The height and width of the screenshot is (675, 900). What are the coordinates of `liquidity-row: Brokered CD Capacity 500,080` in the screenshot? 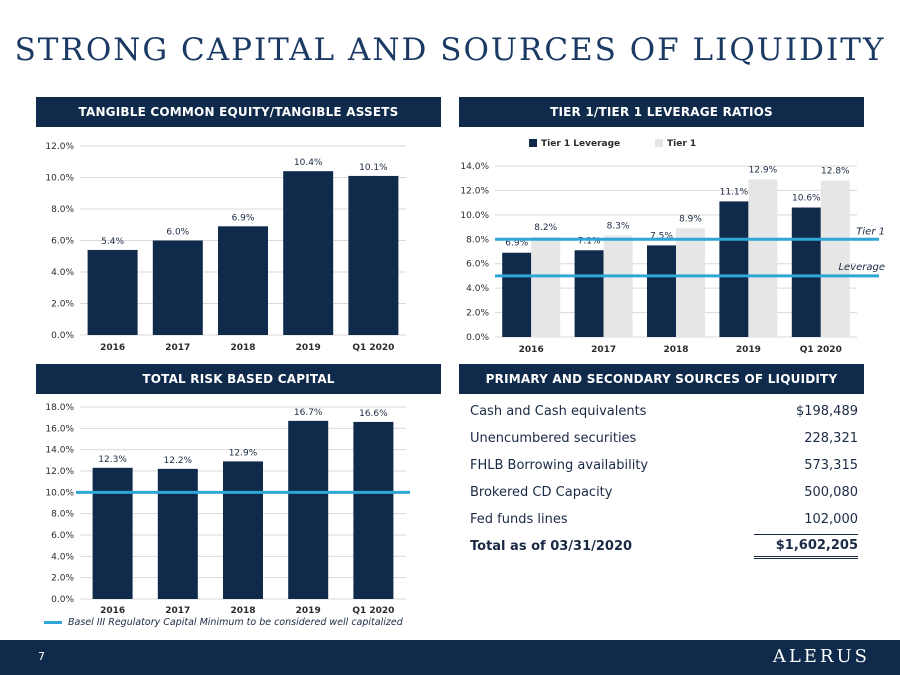 It's located at (664, 492).